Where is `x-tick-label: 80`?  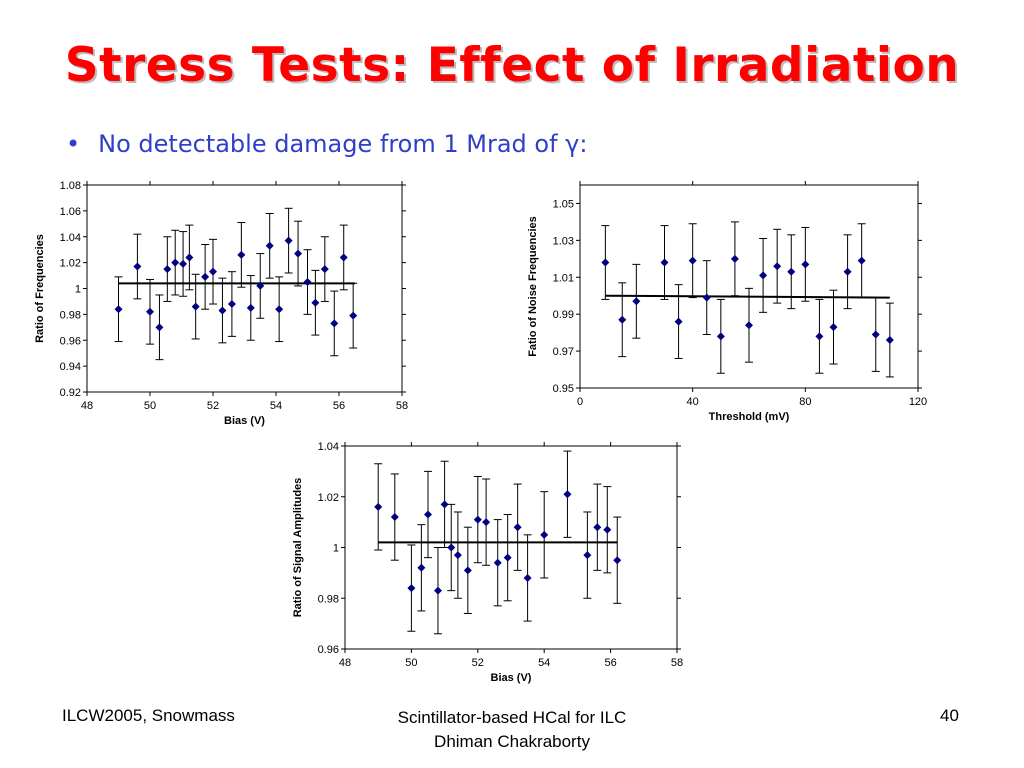 x-tick-label: 80 is located at coordinates (805, 402).